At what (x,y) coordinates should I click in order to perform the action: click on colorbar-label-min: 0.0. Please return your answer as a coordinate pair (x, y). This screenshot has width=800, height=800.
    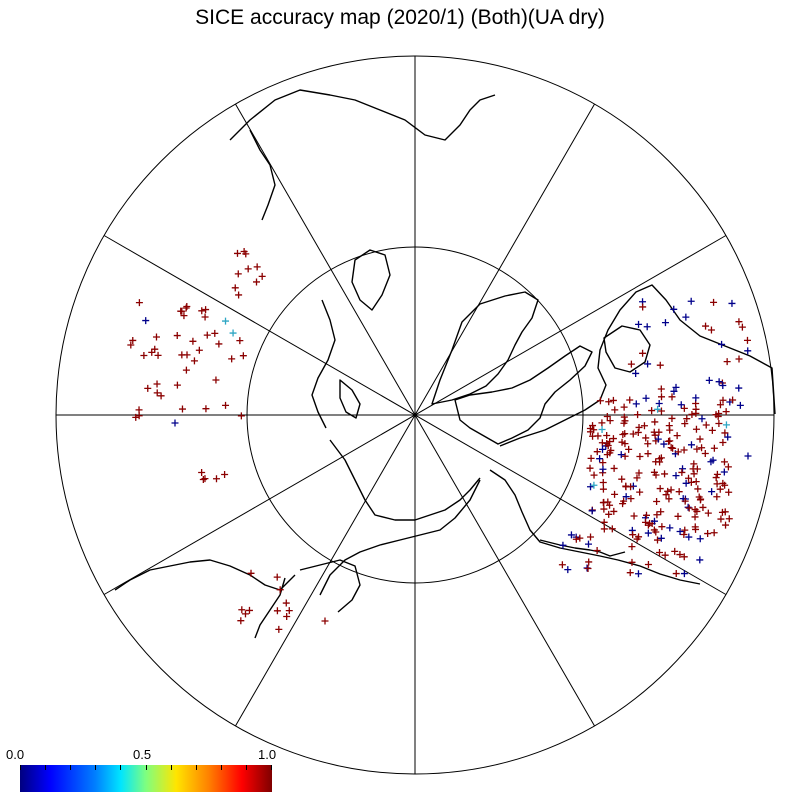
    Looking at the image, I should click on (15, 754).